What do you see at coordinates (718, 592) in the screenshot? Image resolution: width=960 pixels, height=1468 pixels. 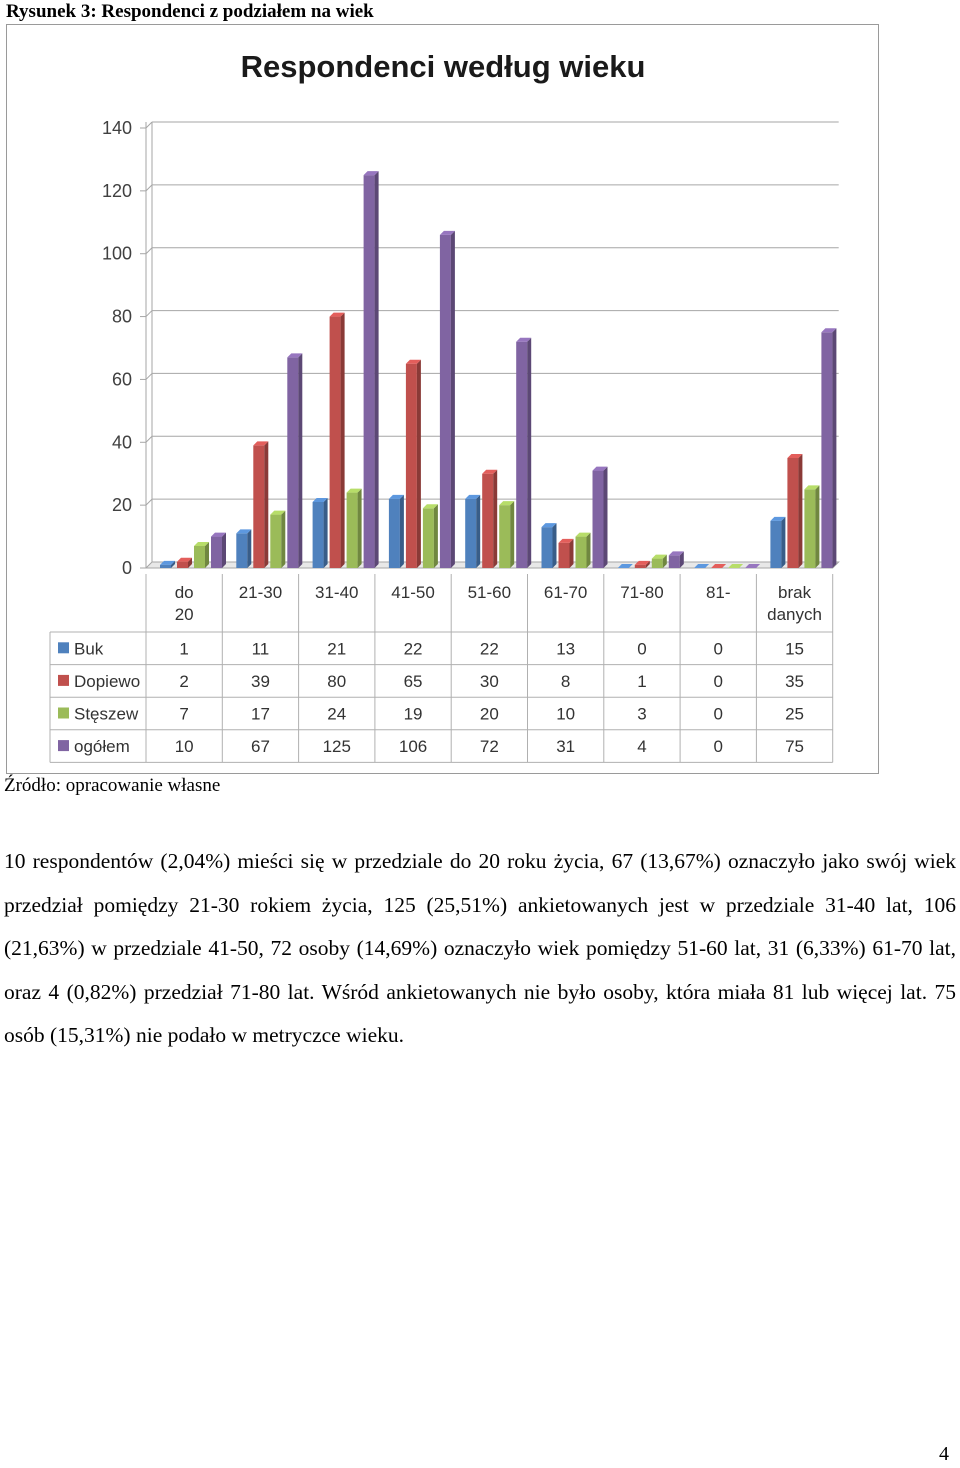 I see `category-label: 81-` at bounding box center [718, 592].